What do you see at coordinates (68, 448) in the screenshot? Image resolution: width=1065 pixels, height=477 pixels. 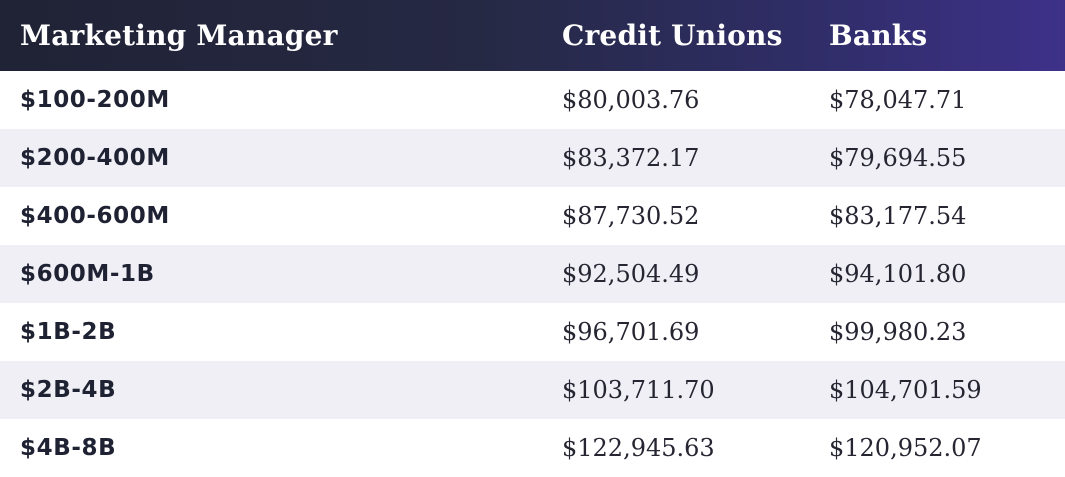 I see `asset-tier: $4B-8B` at bounding box center [68, 448].